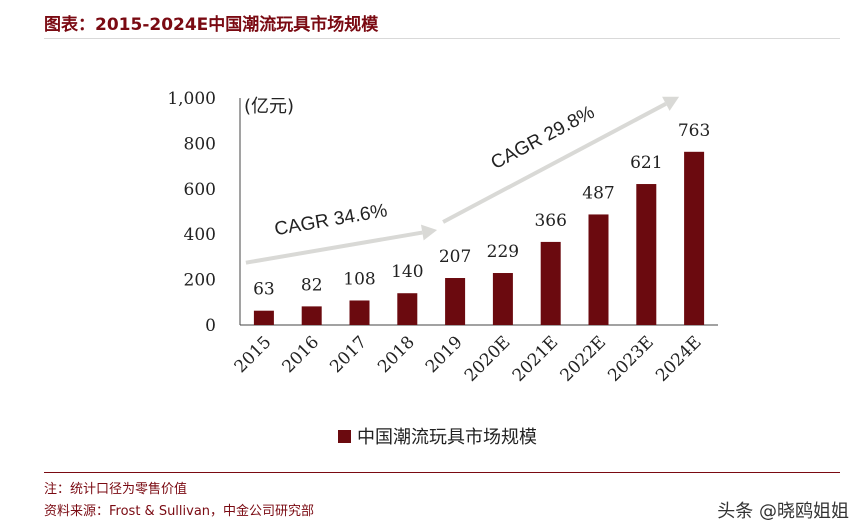 Image resolution: width=865 pixels, height=531 pixels. What do you see at coordinates (455, 301) in the screenshot?
I see `bar-2019` at bounding box center [455, 301].